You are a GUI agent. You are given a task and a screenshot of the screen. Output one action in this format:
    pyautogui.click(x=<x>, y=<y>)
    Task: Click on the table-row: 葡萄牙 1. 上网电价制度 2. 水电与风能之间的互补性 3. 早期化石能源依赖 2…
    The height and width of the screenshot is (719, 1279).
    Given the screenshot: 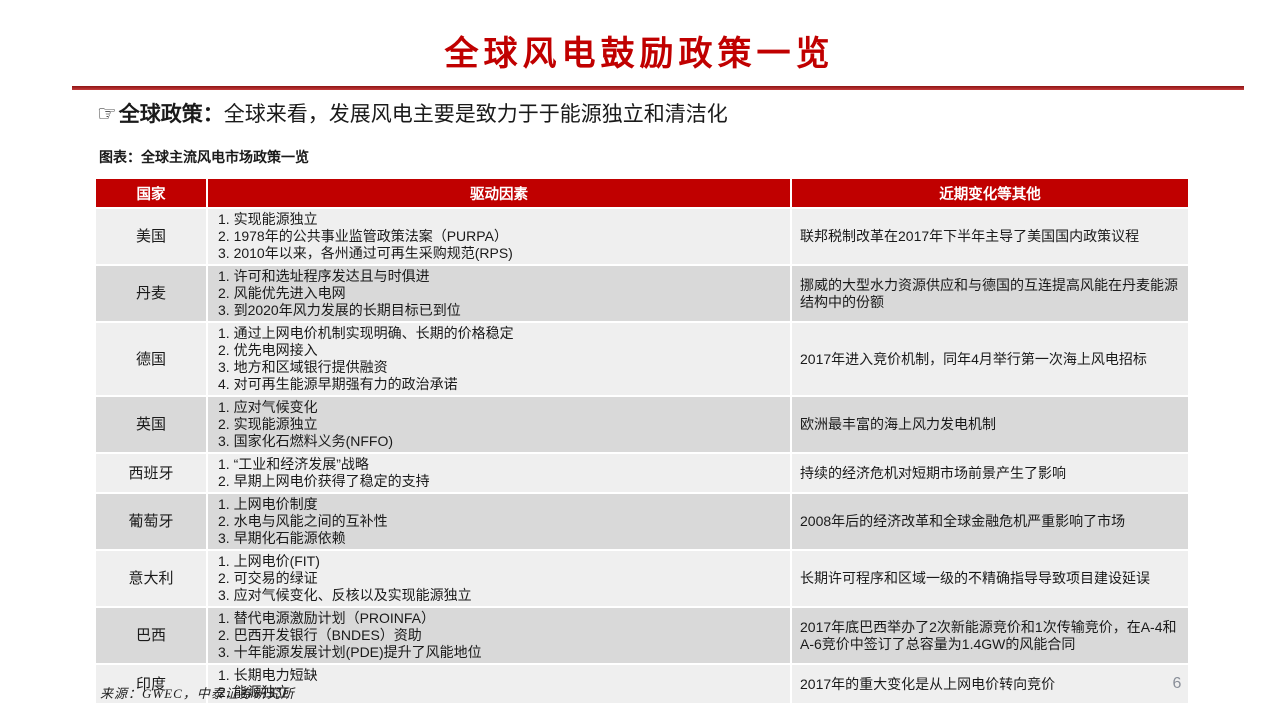 What is the action you would take?
    pyautogui.click(x=642, y=521)
    